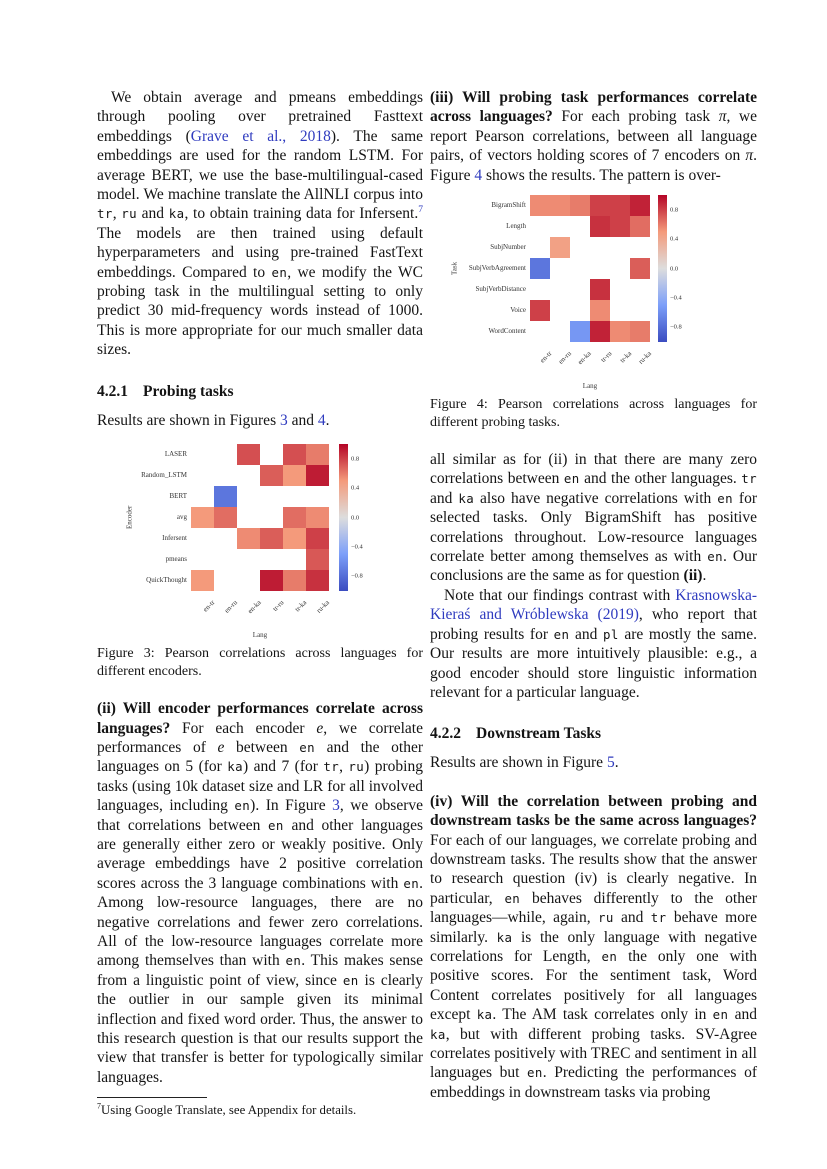 This screenshot has height=1169, width=827. I want to click on text-run: ,, so click(344, 767).